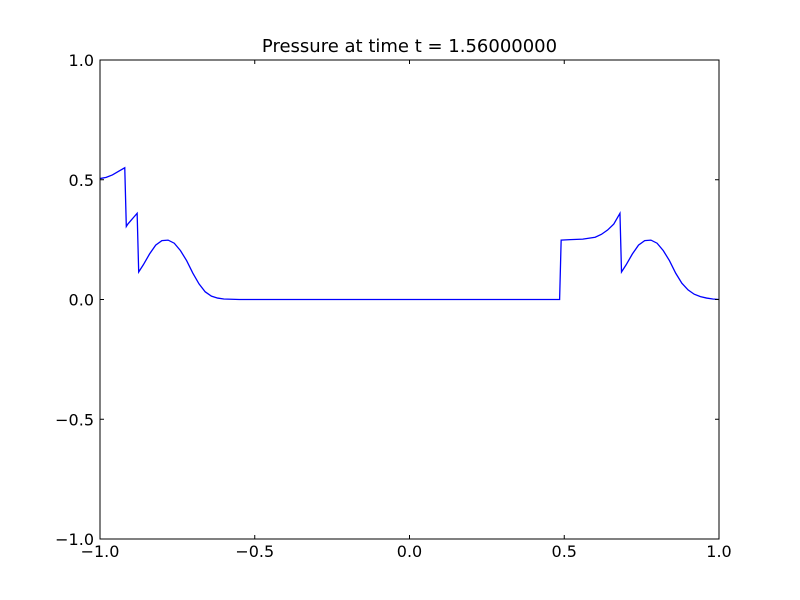  I want to click on y-tick-label: 0.0, so click(81, 300).